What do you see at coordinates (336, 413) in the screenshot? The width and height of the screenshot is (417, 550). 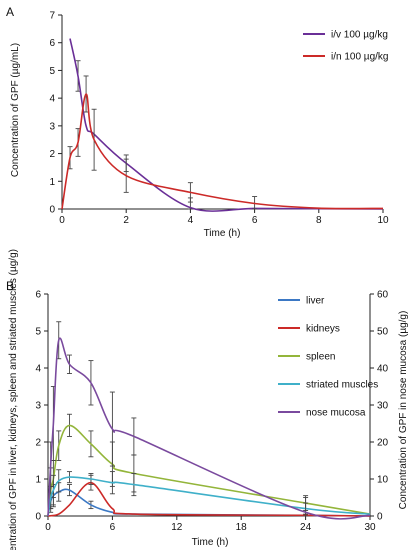 I see `panel-b-legend-label: nose mucosa` at bounding box center [336, 413].